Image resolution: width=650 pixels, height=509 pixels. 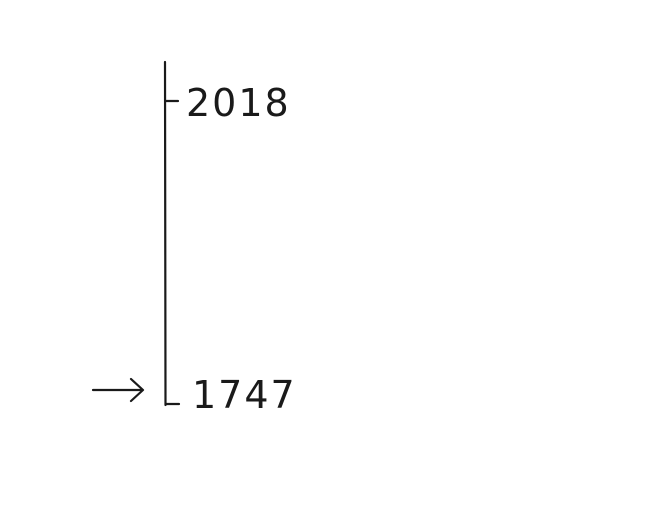 I want to click on label-top: 2018, so click(x=238, y=103).